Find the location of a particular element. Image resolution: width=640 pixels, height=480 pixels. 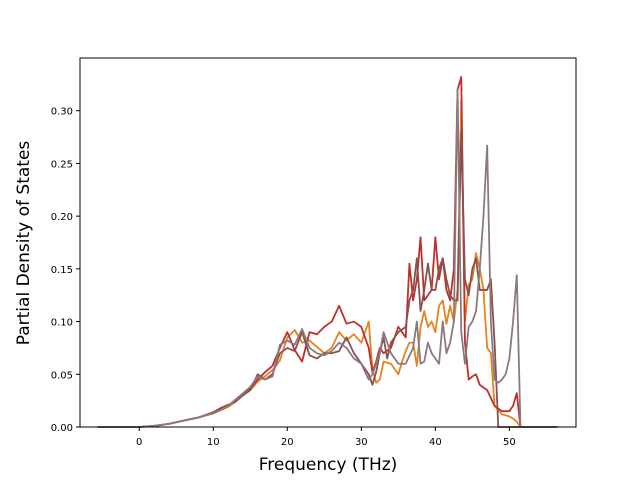

y-tick-label: 0.25 is located at coordinates (62, 164).